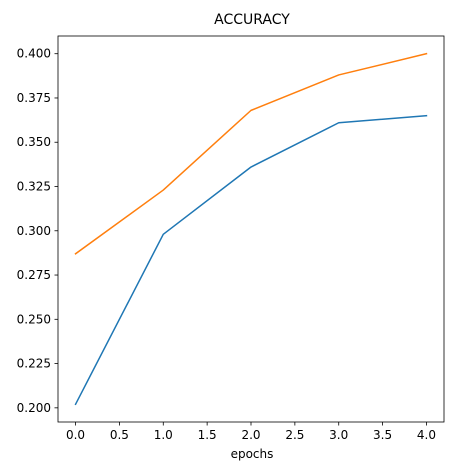  What do you see at coordinates (426, 435) in the screenshot?
I see `x-tick-label: 4.0` at bounding box center [426, 435].